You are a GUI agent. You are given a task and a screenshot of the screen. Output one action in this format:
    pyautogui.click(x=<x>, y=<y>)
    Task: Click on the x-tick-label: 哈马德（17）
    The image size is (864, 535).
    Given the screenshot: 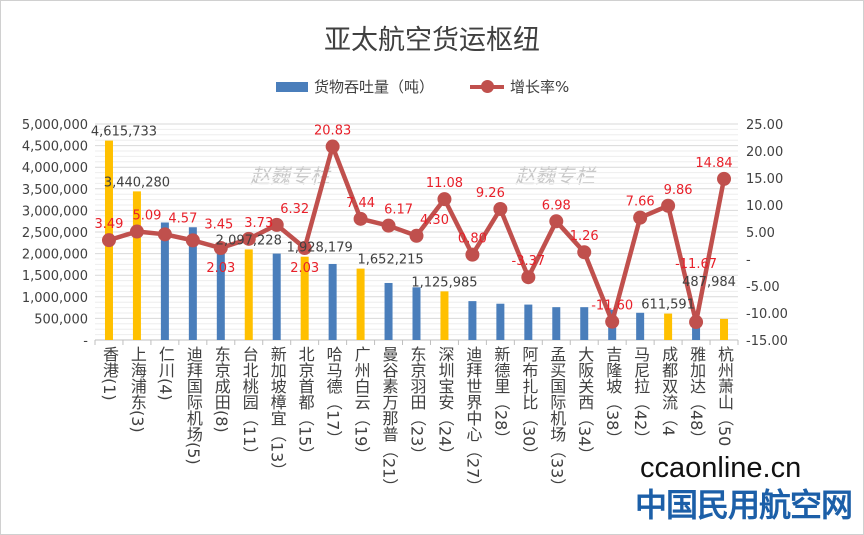 What is the action you would take?
    pyautogui.click(x=333, y=396)
    